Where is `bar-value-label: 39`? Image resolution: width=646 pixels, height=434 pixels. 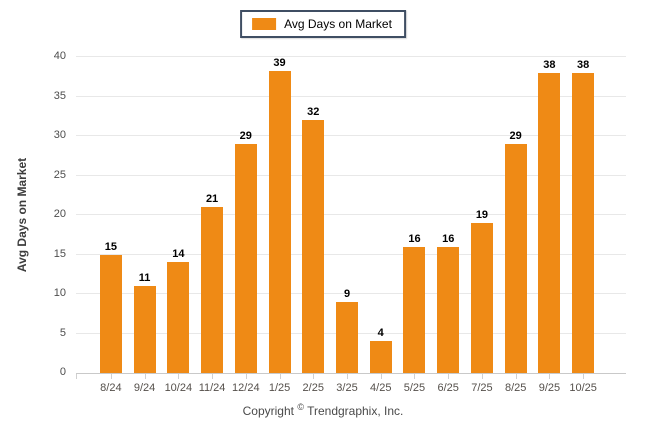 bar-value-label: 39 is located at coordinates (279, 63).